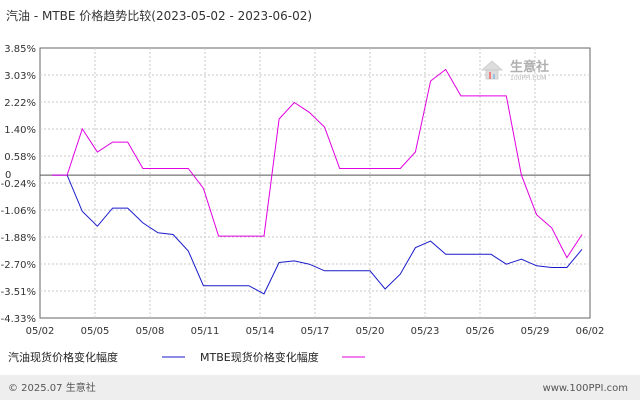  What do you see at coordinates (18, 292) in the screenshot?
I see `y-tick-label: -3.51%` at bounding box center [18, 292].